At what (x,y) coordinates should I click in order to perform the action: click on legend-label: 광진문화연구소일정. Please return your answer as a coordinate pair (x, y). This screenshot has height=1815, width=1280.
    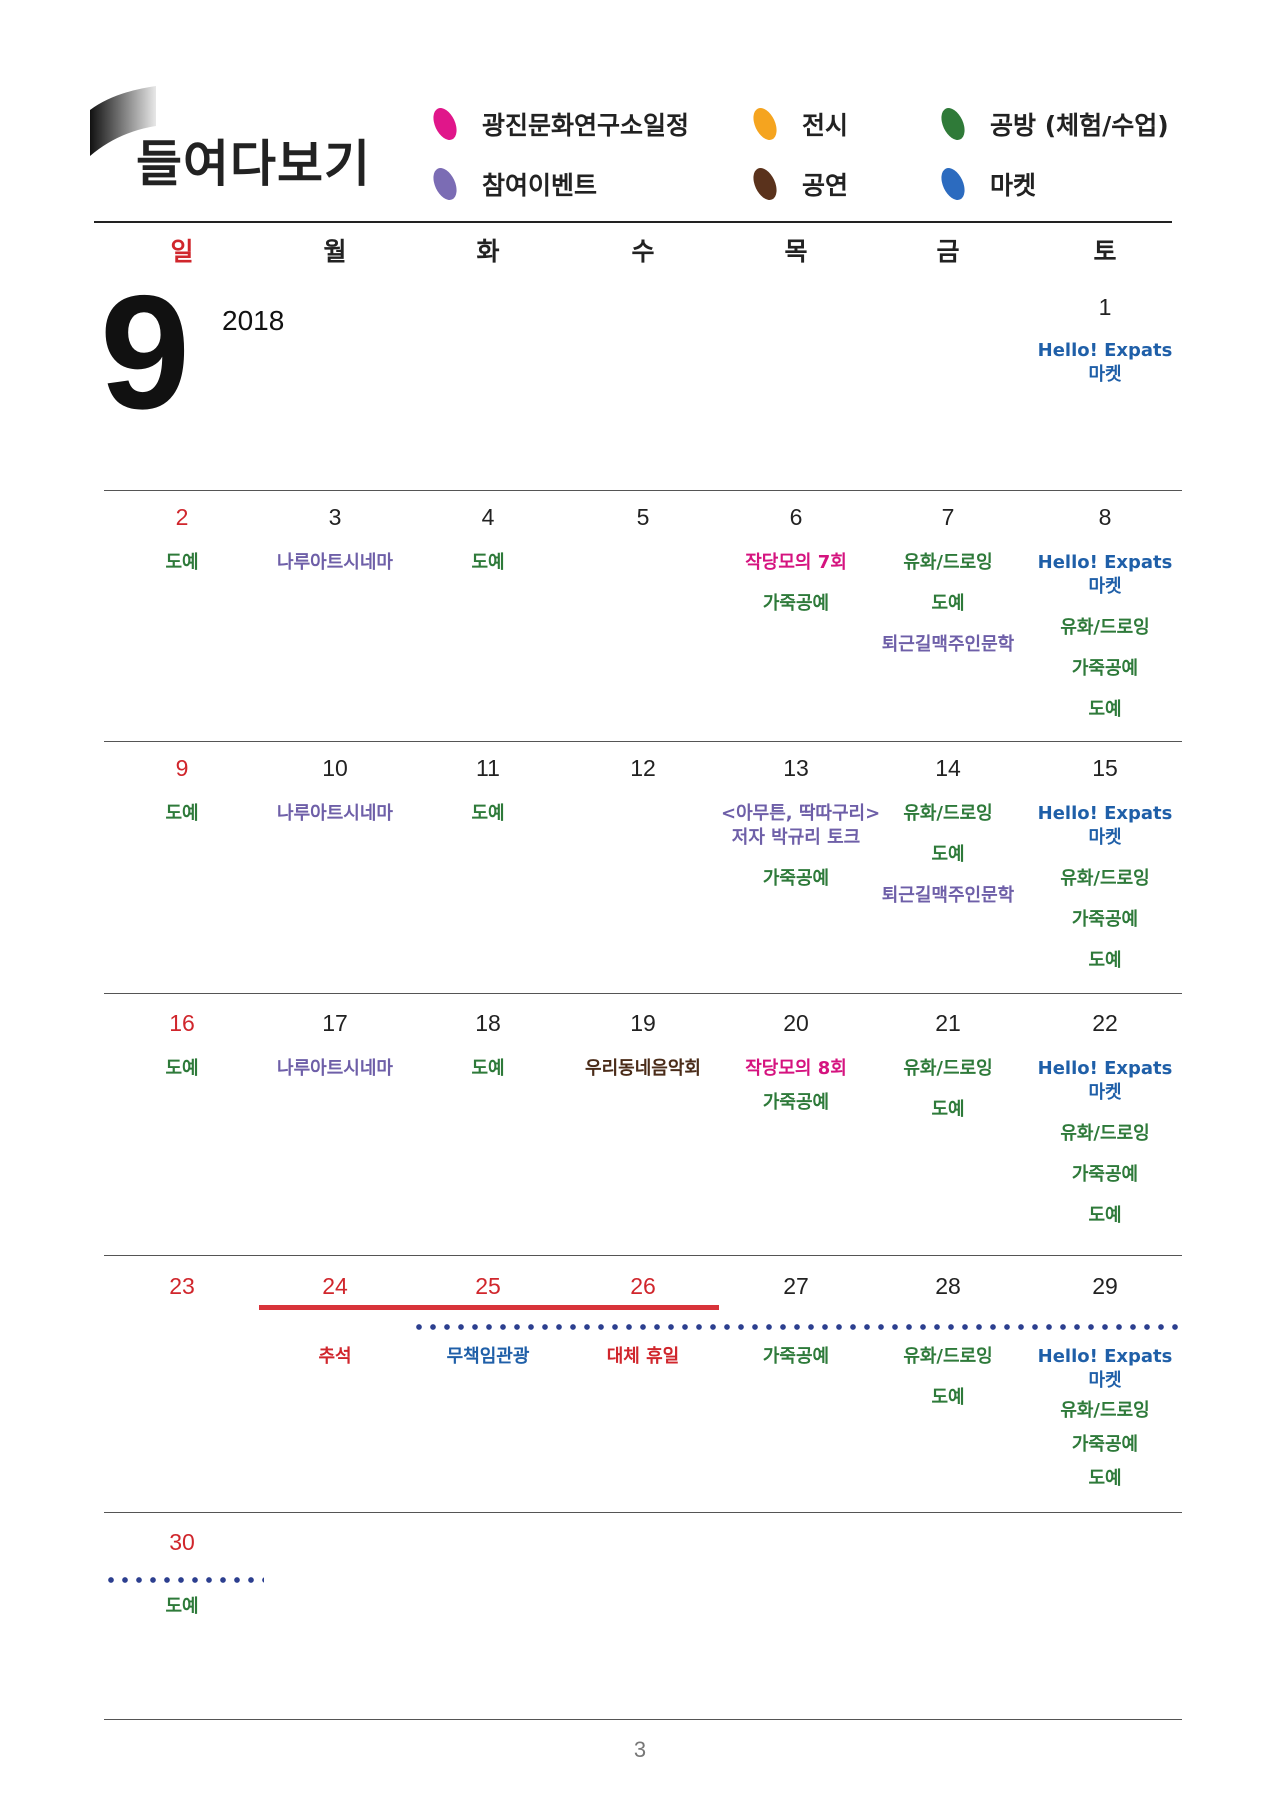
    Looking at the image, I should click on (586, 125).